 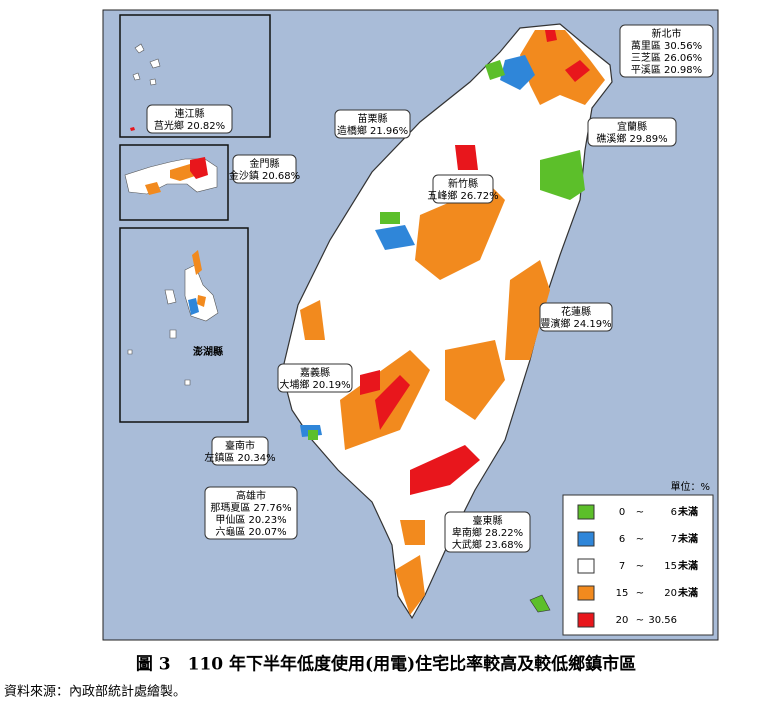 I want to click on north-blue, so click(x=517, y=72).